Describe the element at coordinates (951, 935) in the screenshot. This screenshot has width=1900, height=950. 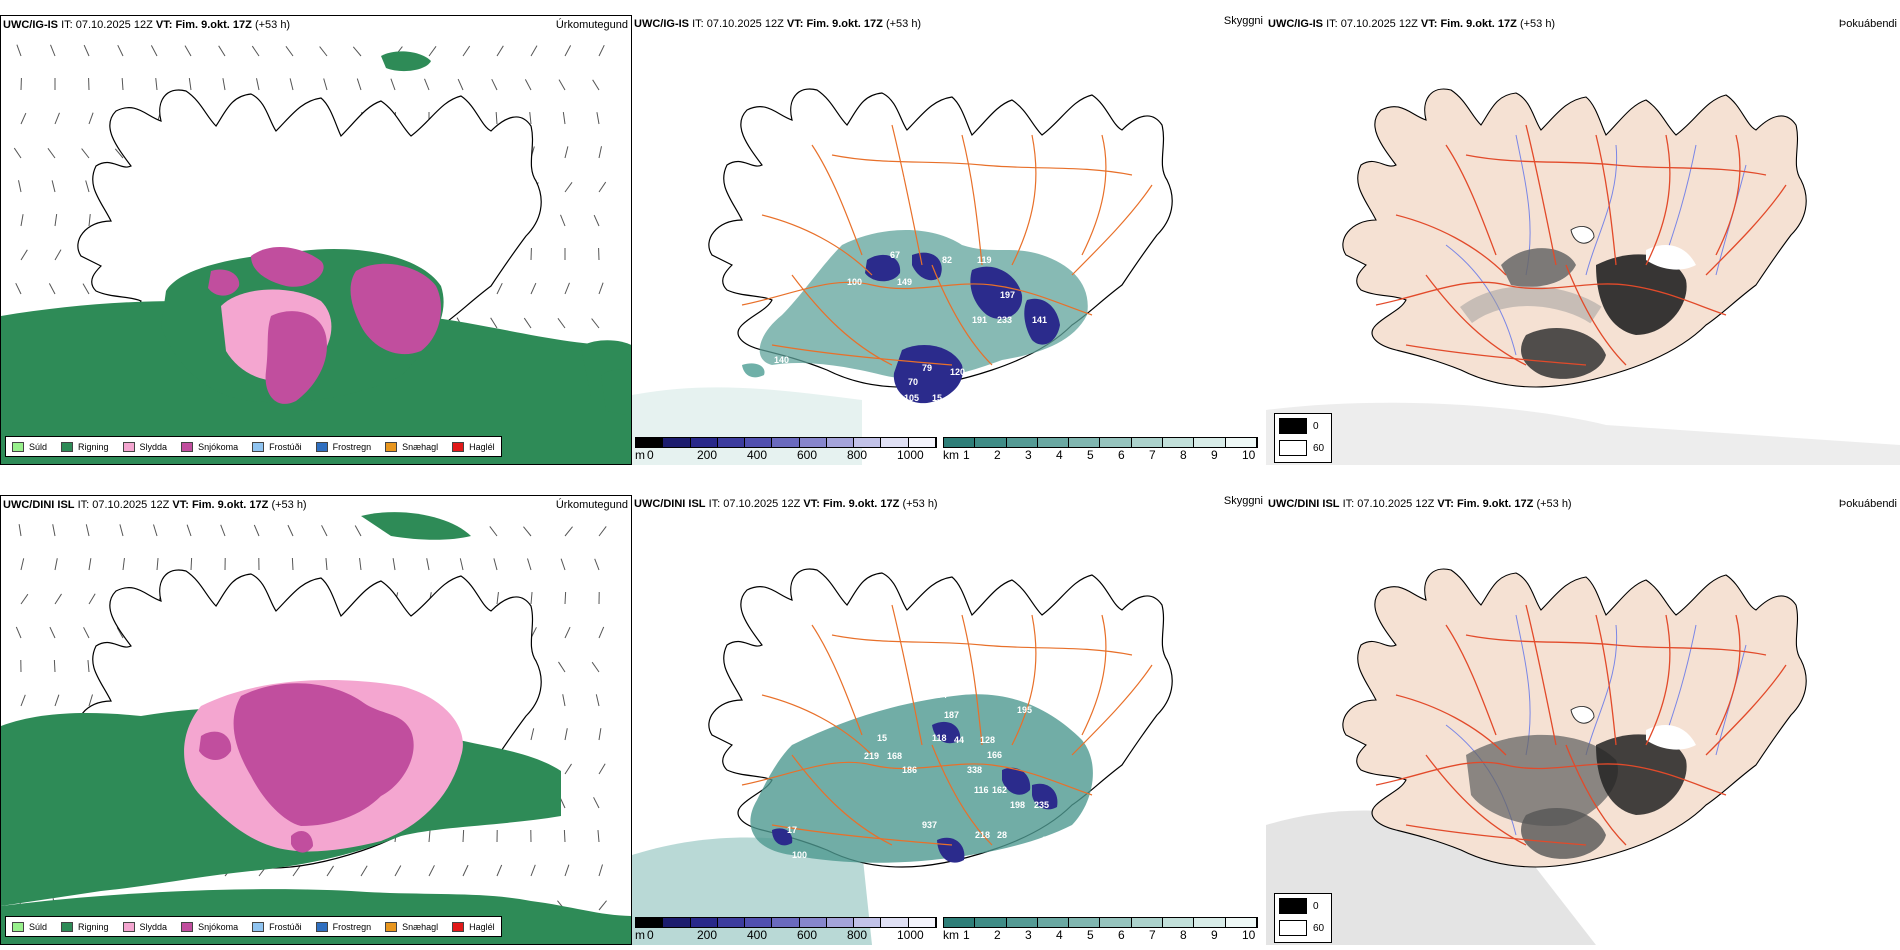
I see `visibility-unit-bottom: km` at that location.